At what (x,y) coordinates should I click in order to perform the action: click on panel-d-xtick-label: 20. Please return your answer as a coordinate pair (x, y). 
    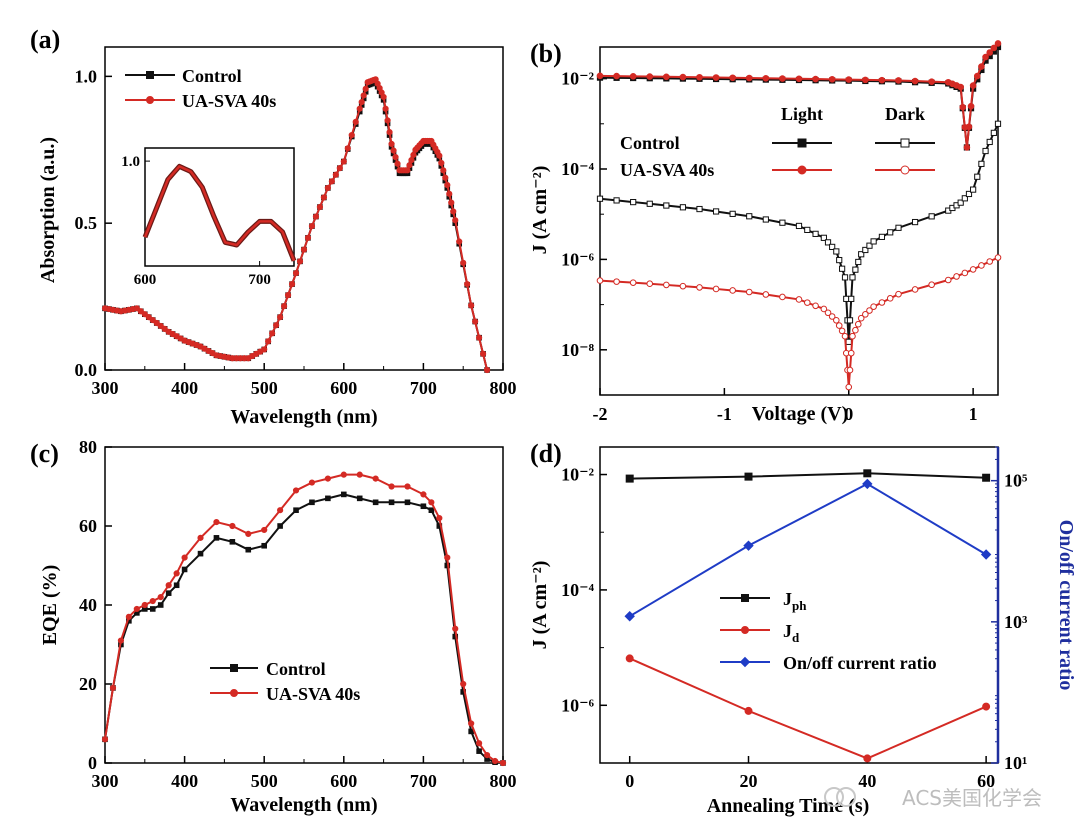
    Looking at the image, I should click on (749, 781).